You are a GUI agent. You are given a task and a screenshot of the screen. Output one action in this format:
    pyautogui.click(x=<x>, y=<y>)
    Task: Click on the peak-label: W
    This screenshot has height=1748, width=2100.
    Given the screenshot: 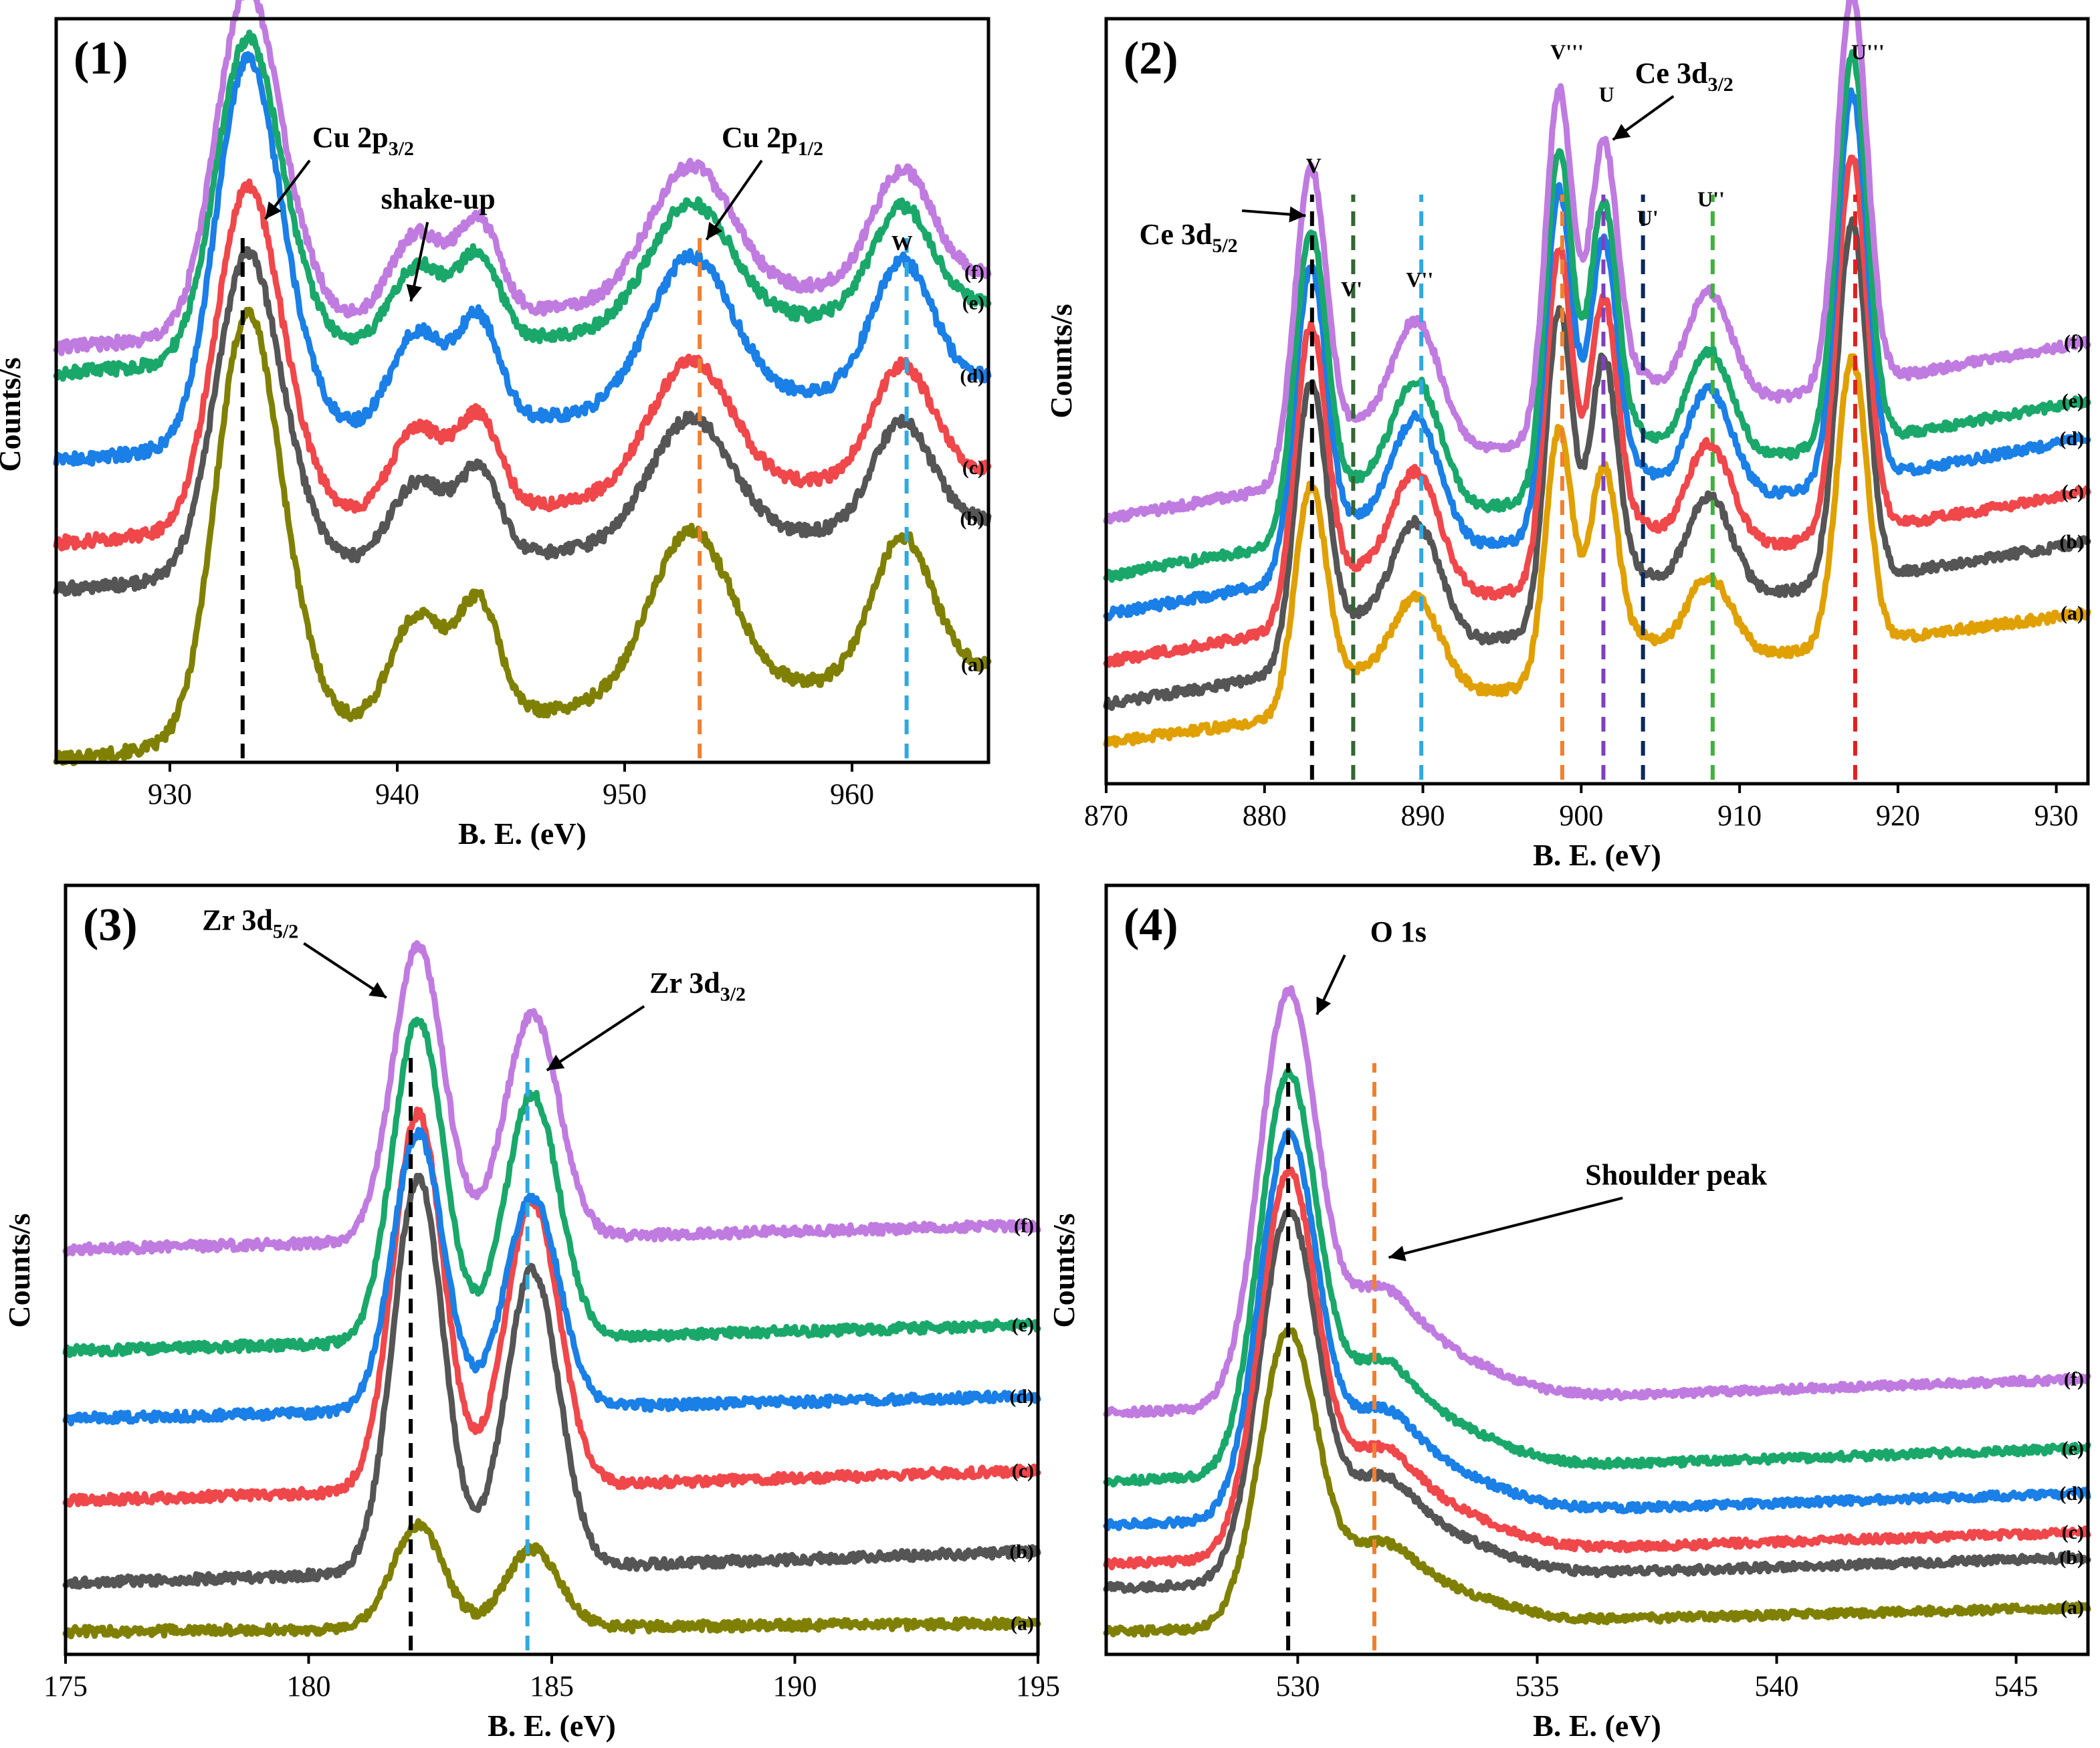 What is the action you would take?
    pyautogui.click(x=902, y=243)
    